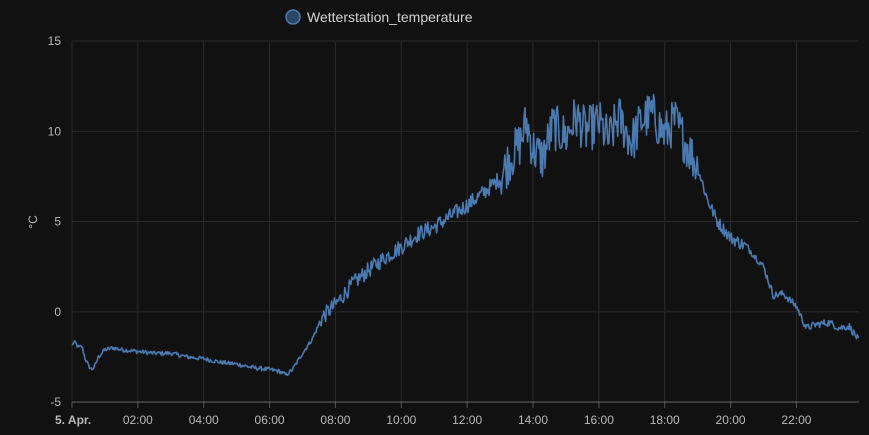 Image resolution: width=869 pixels, height=435 pixels. What do you see at coordinates (796, 420) in the screenshot?
I see `x-tick-label: 22:00` at bounding box center [796, 420].